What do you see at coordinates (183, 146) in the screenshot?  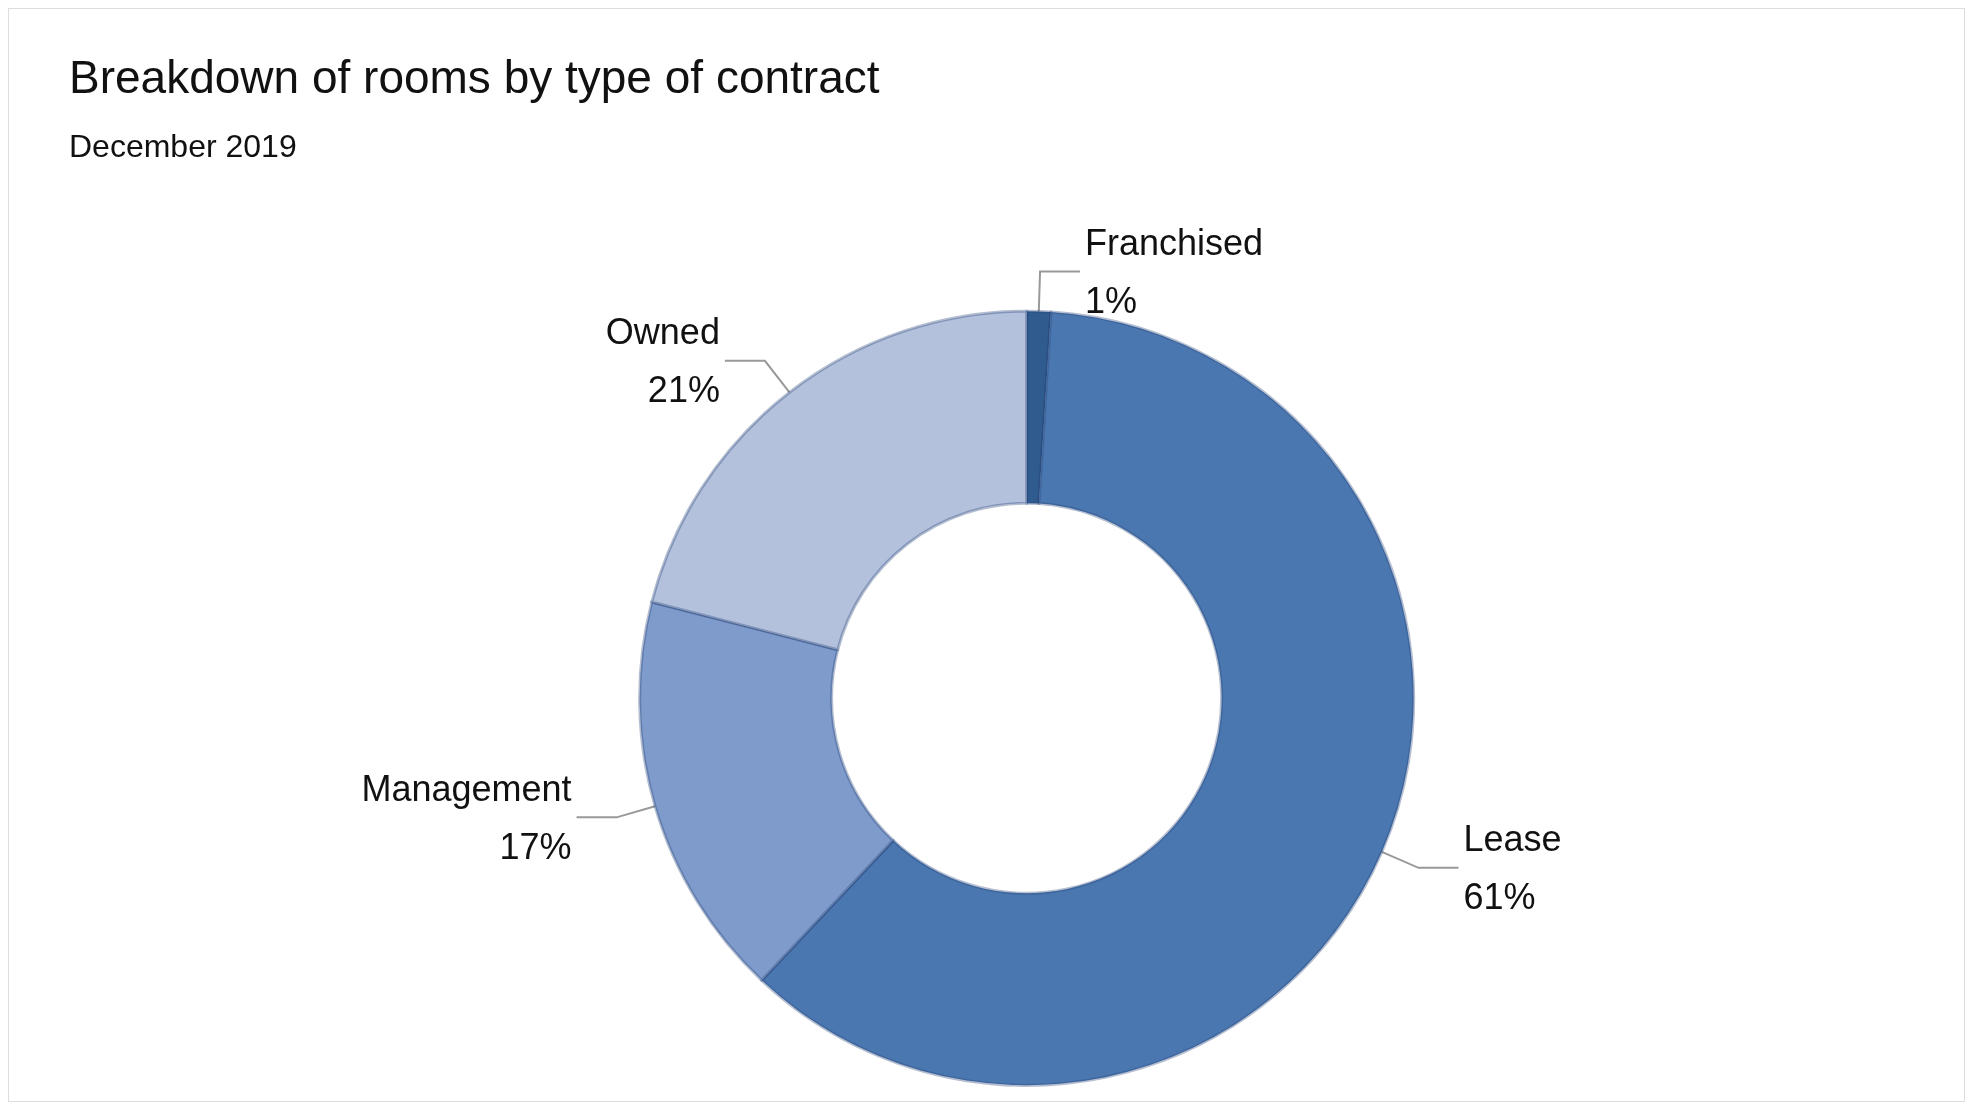 I see `chart-subtitle: December 2019` at bounding box center [183, 146].